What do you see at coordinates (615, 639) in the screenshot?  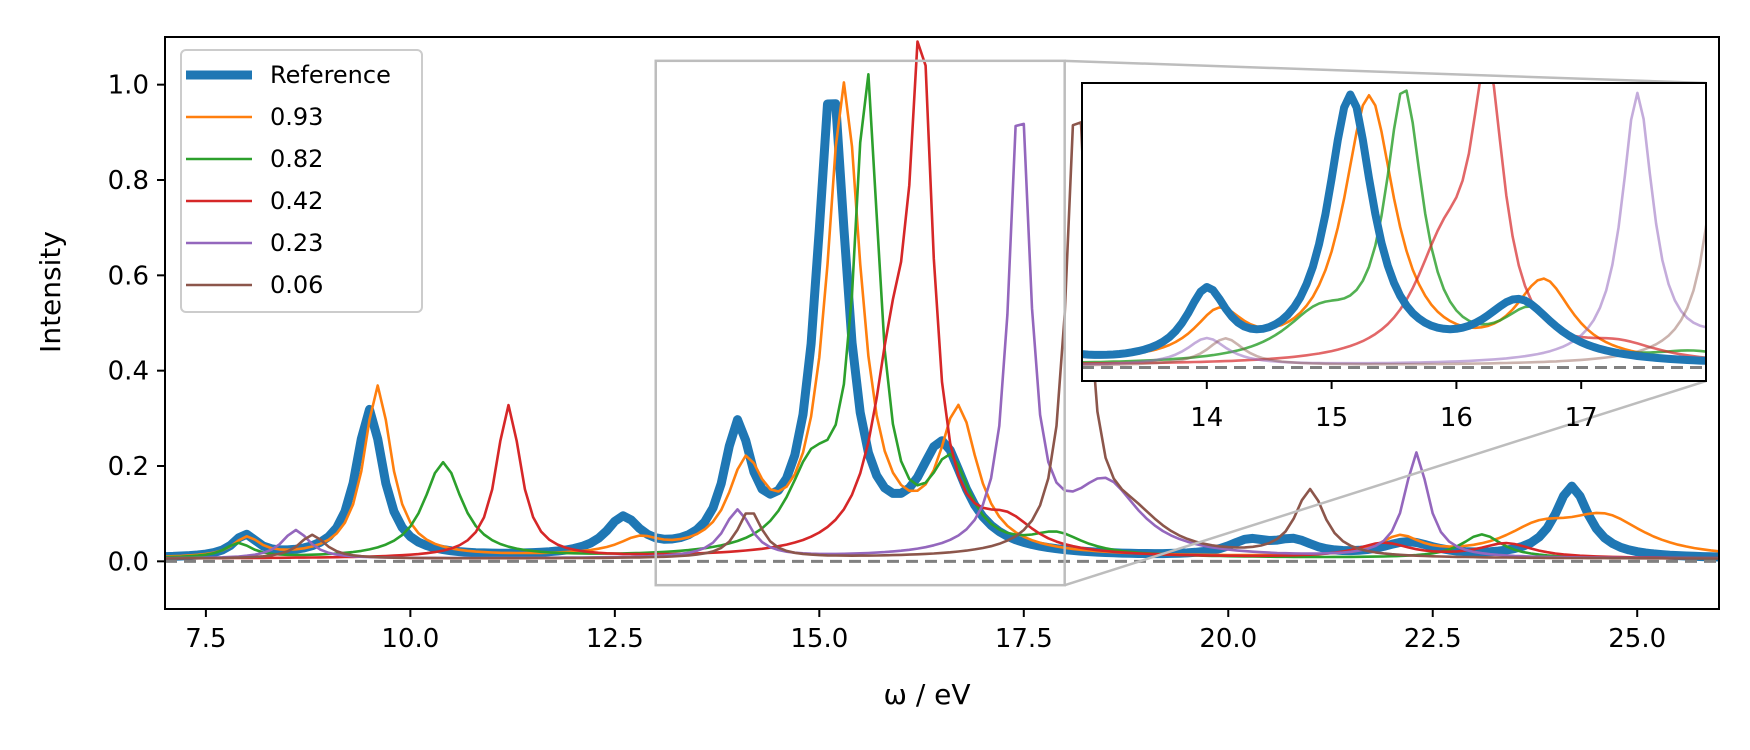 I see `x-tick-label: 12.5` at bounding box center [615, 639].